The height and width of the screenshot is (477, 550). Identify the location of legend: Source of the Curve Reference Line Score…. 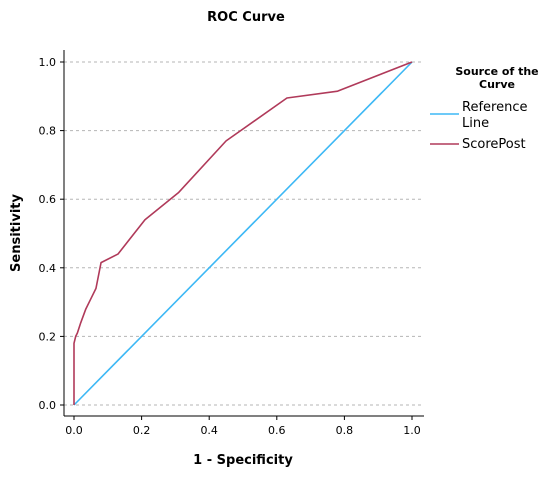
(484, 108).